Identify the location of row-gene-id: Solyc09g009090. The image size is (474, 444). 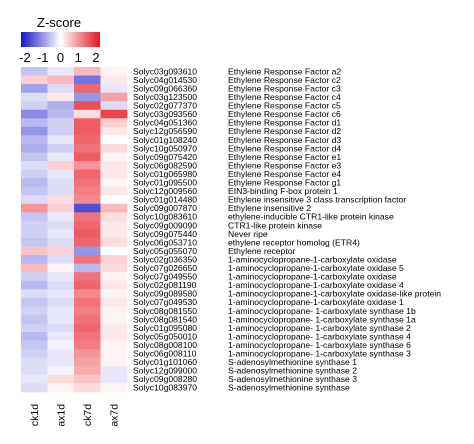
(165, 225).